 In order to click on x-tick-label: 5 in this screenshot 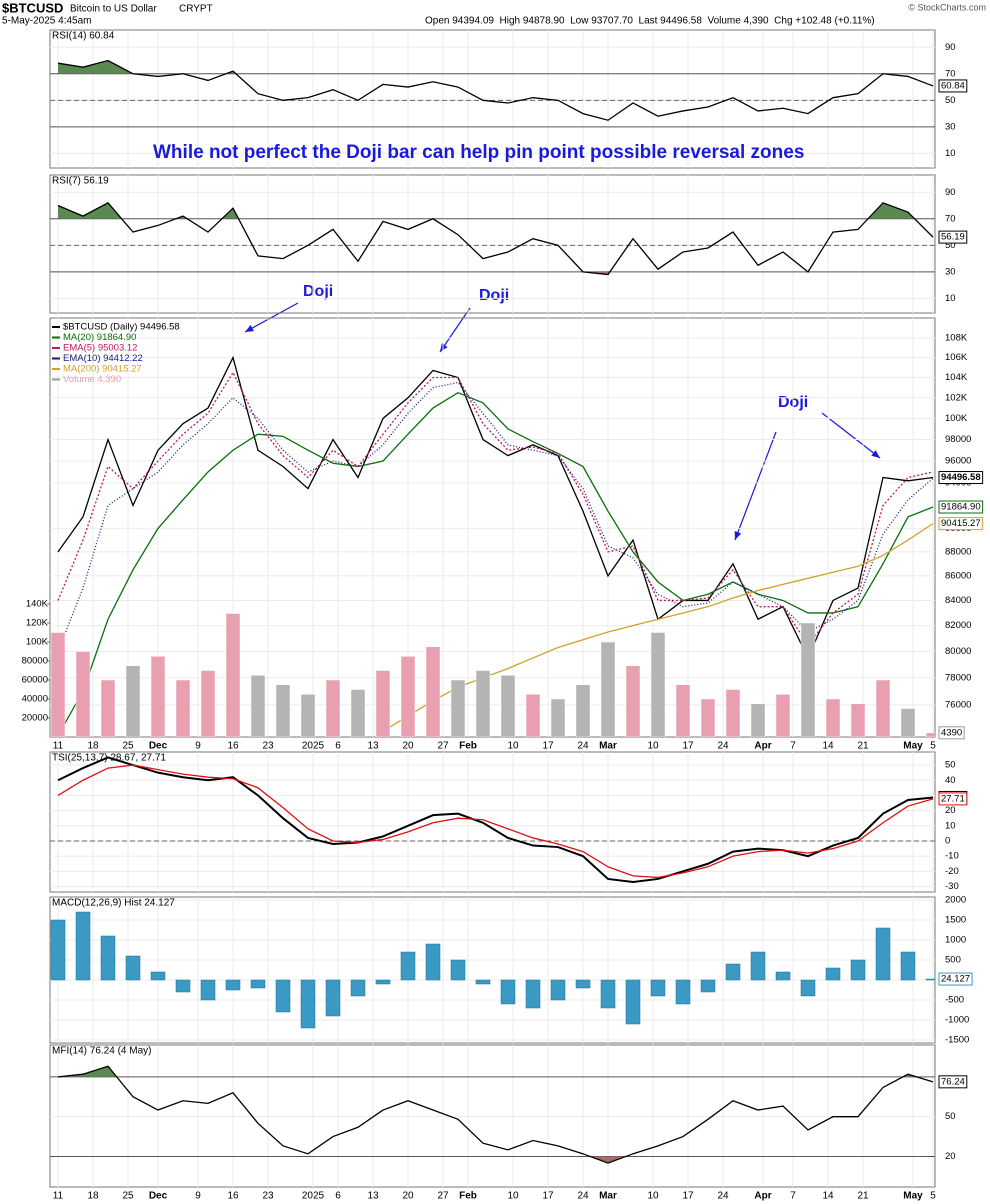, I will do `click(933, 746)`.